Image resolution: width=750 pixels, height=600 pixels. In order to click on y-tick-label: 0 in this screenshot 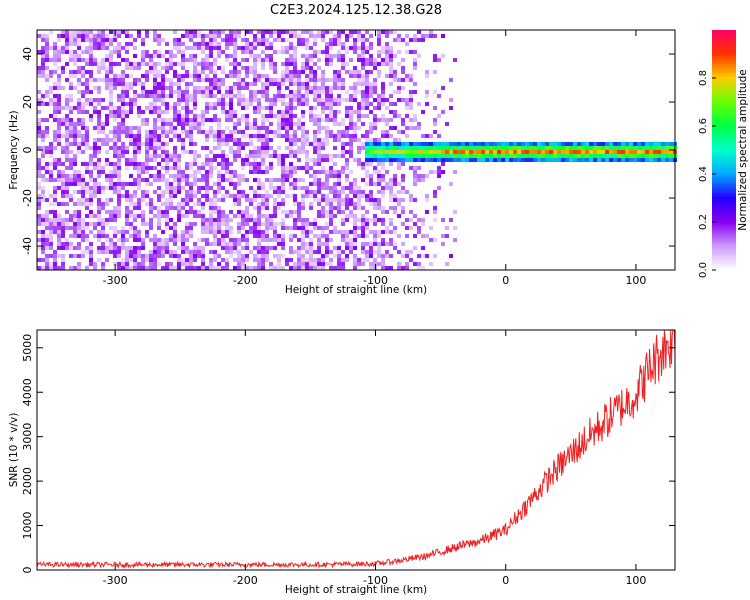, I will do `click(27, 150)`.